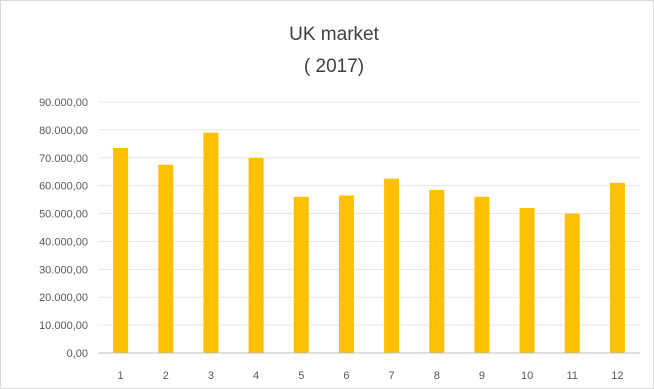  I want to click on y-tick-label: 50.000,00, so click(63, 215).